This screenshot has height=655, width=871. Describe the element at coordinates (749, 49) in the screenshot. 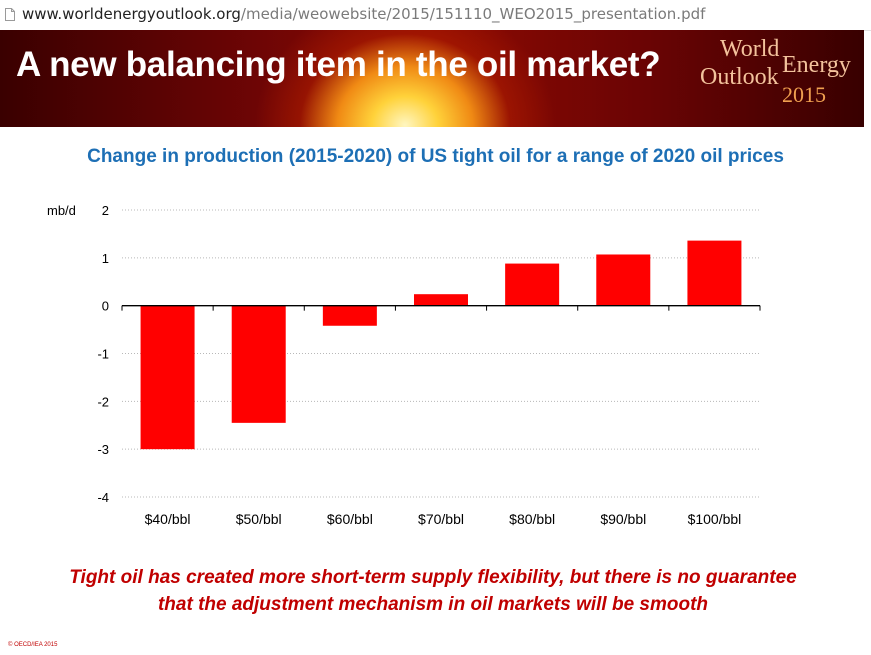

I see `logo-word-world: World` at that location.